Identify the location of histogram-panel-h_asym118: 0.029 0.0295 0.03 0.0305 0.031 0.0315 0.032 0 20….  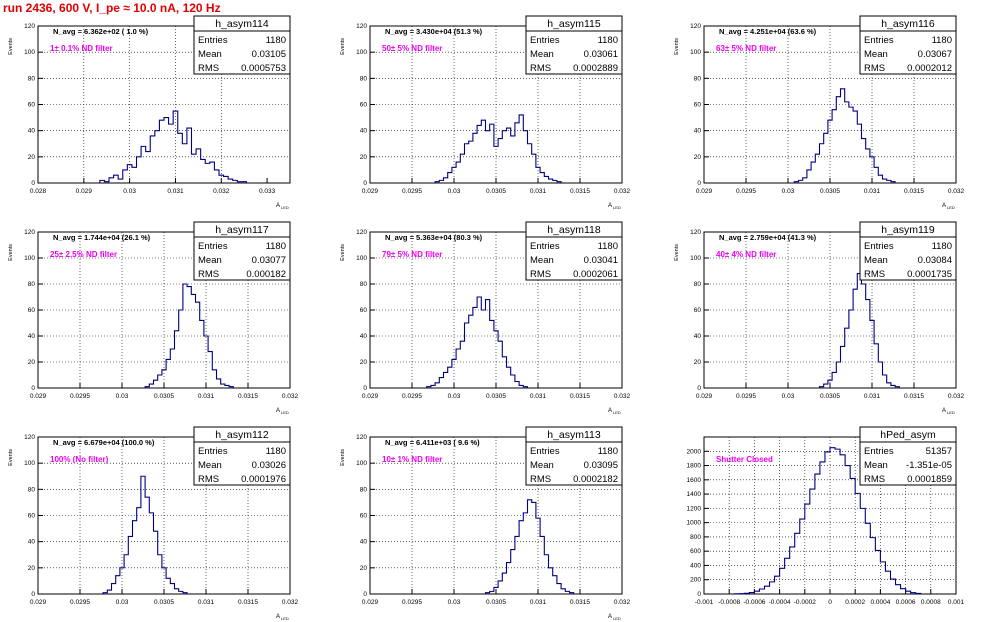
(485, 318).